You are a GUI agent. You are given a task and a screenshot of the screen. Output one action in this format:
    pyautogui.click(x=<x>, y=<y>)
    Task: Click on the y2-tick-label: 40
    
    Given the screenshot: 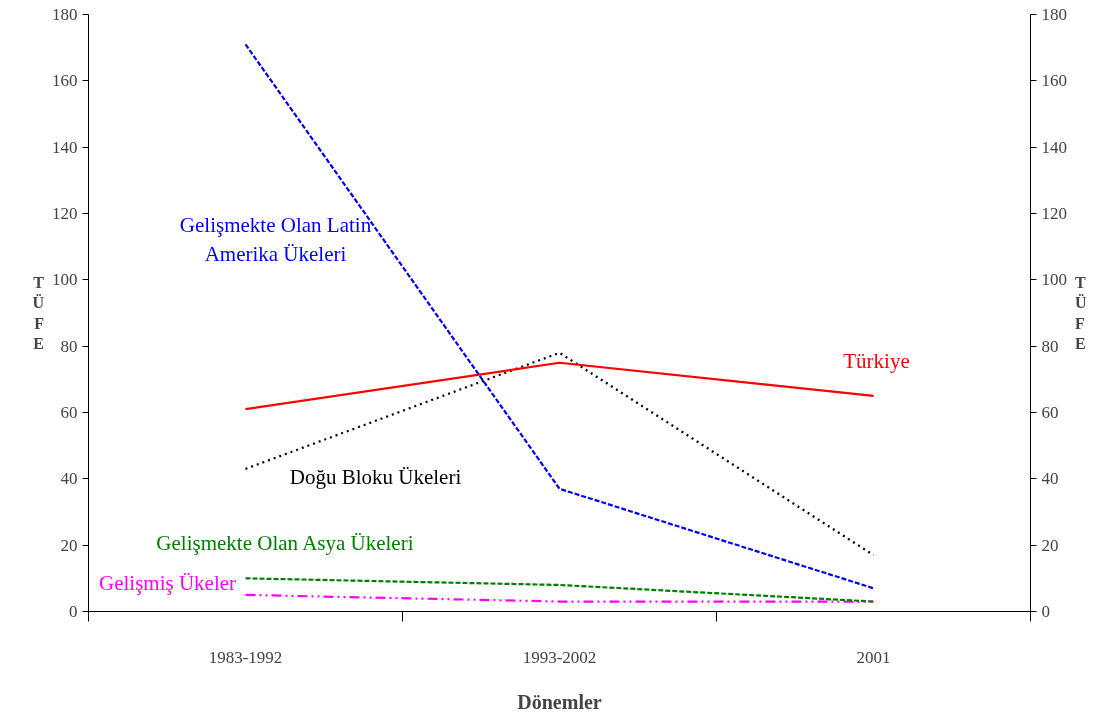 What is the action you would take?
    pyautogui.click(x=1050, y=479)
    